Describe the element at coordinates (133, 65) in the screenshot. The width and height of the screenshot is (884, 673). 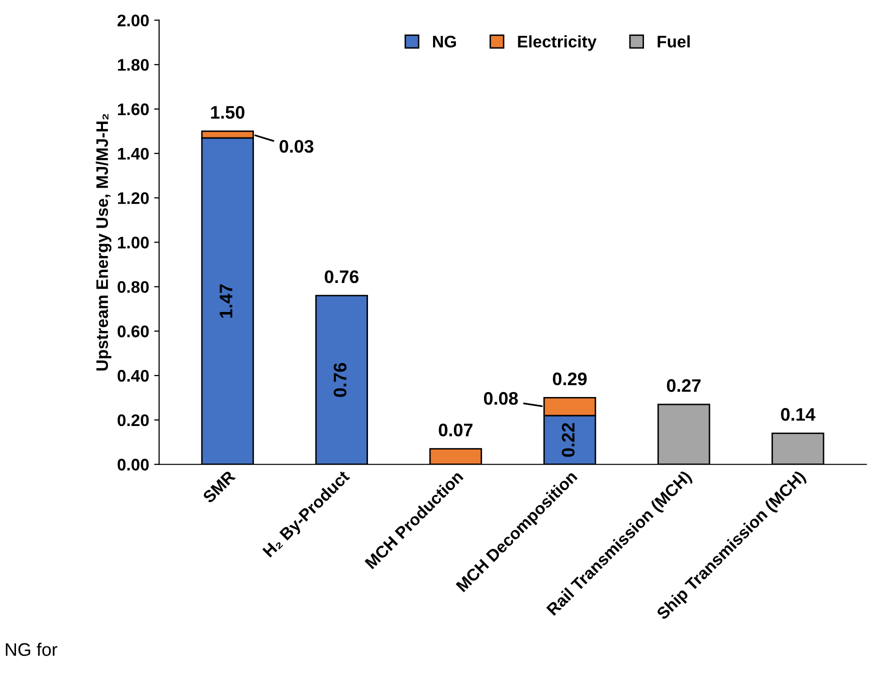
I see `y-tick-label: 1.80` at that location.